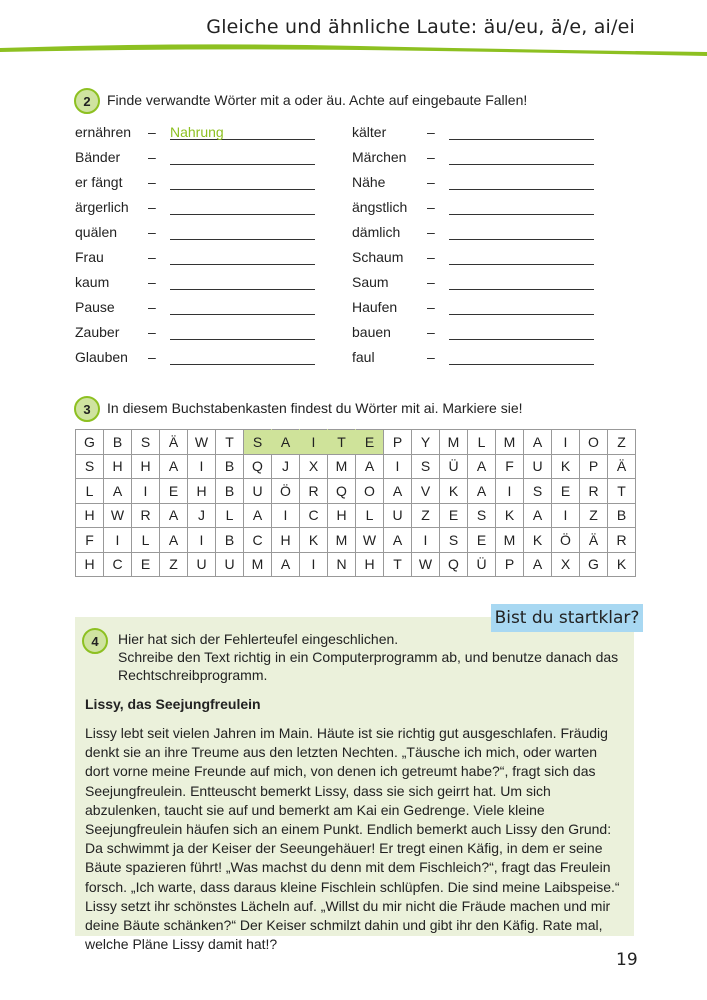  I want to click on grid-cell: F, so click(509, 466).